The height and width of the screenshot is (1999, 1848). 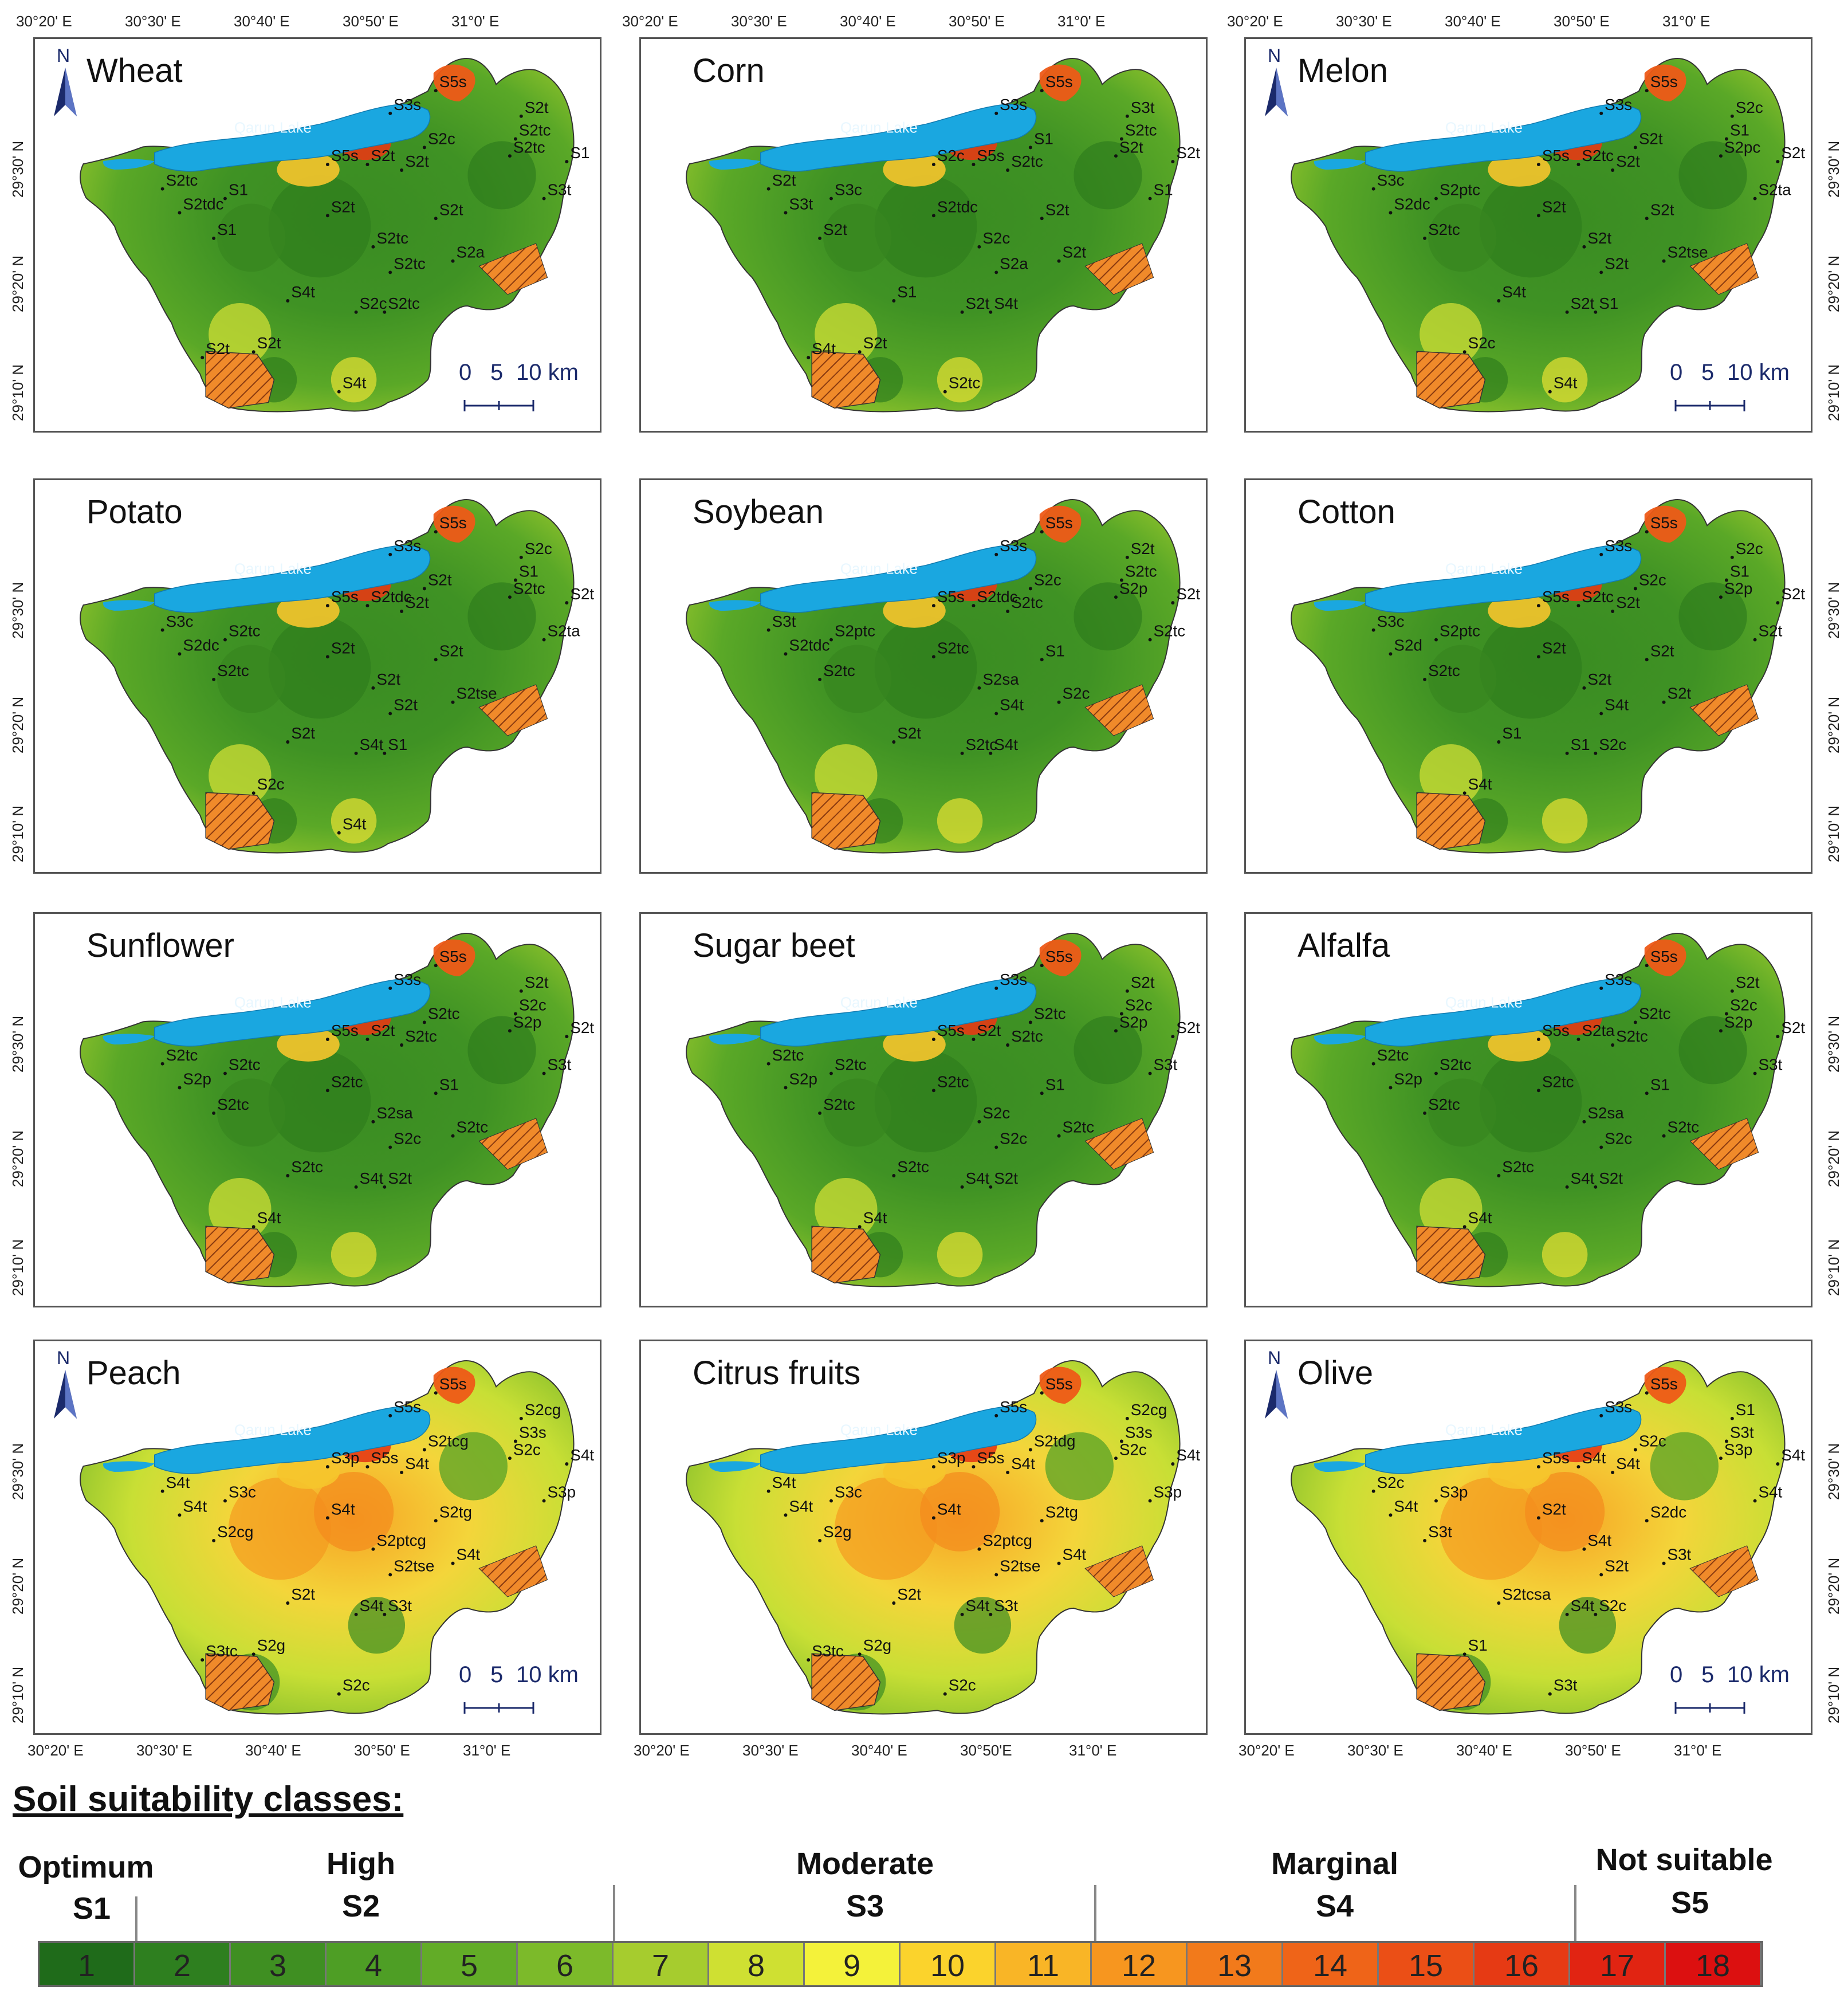 What do you see at coordinates (1440, 1532) in the screenshot?
I see `suitability-label: S3t` at bounding box center [1440, 1532].